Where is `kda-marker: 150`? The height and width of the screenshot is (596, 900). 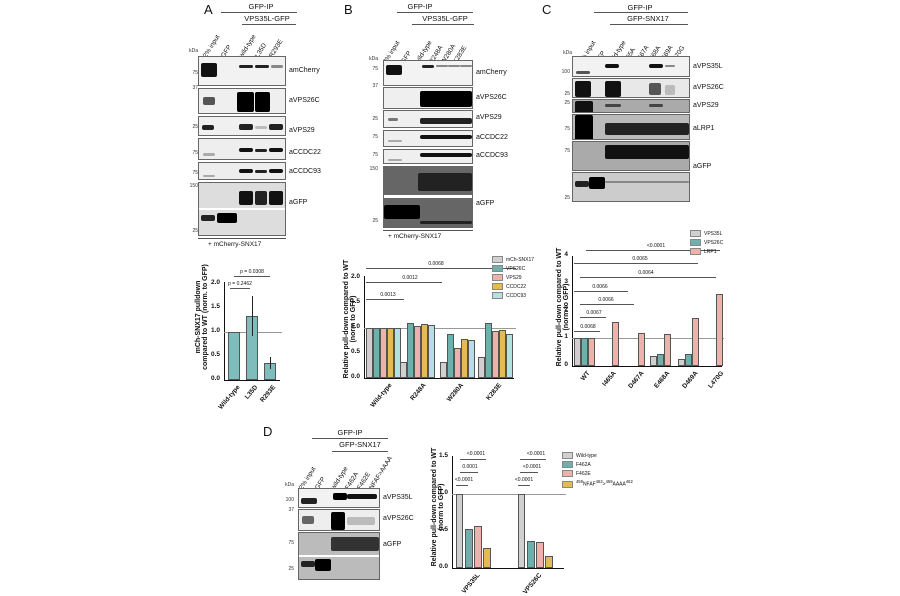 kda-marker: 150 is located at coordinates (193, 186).